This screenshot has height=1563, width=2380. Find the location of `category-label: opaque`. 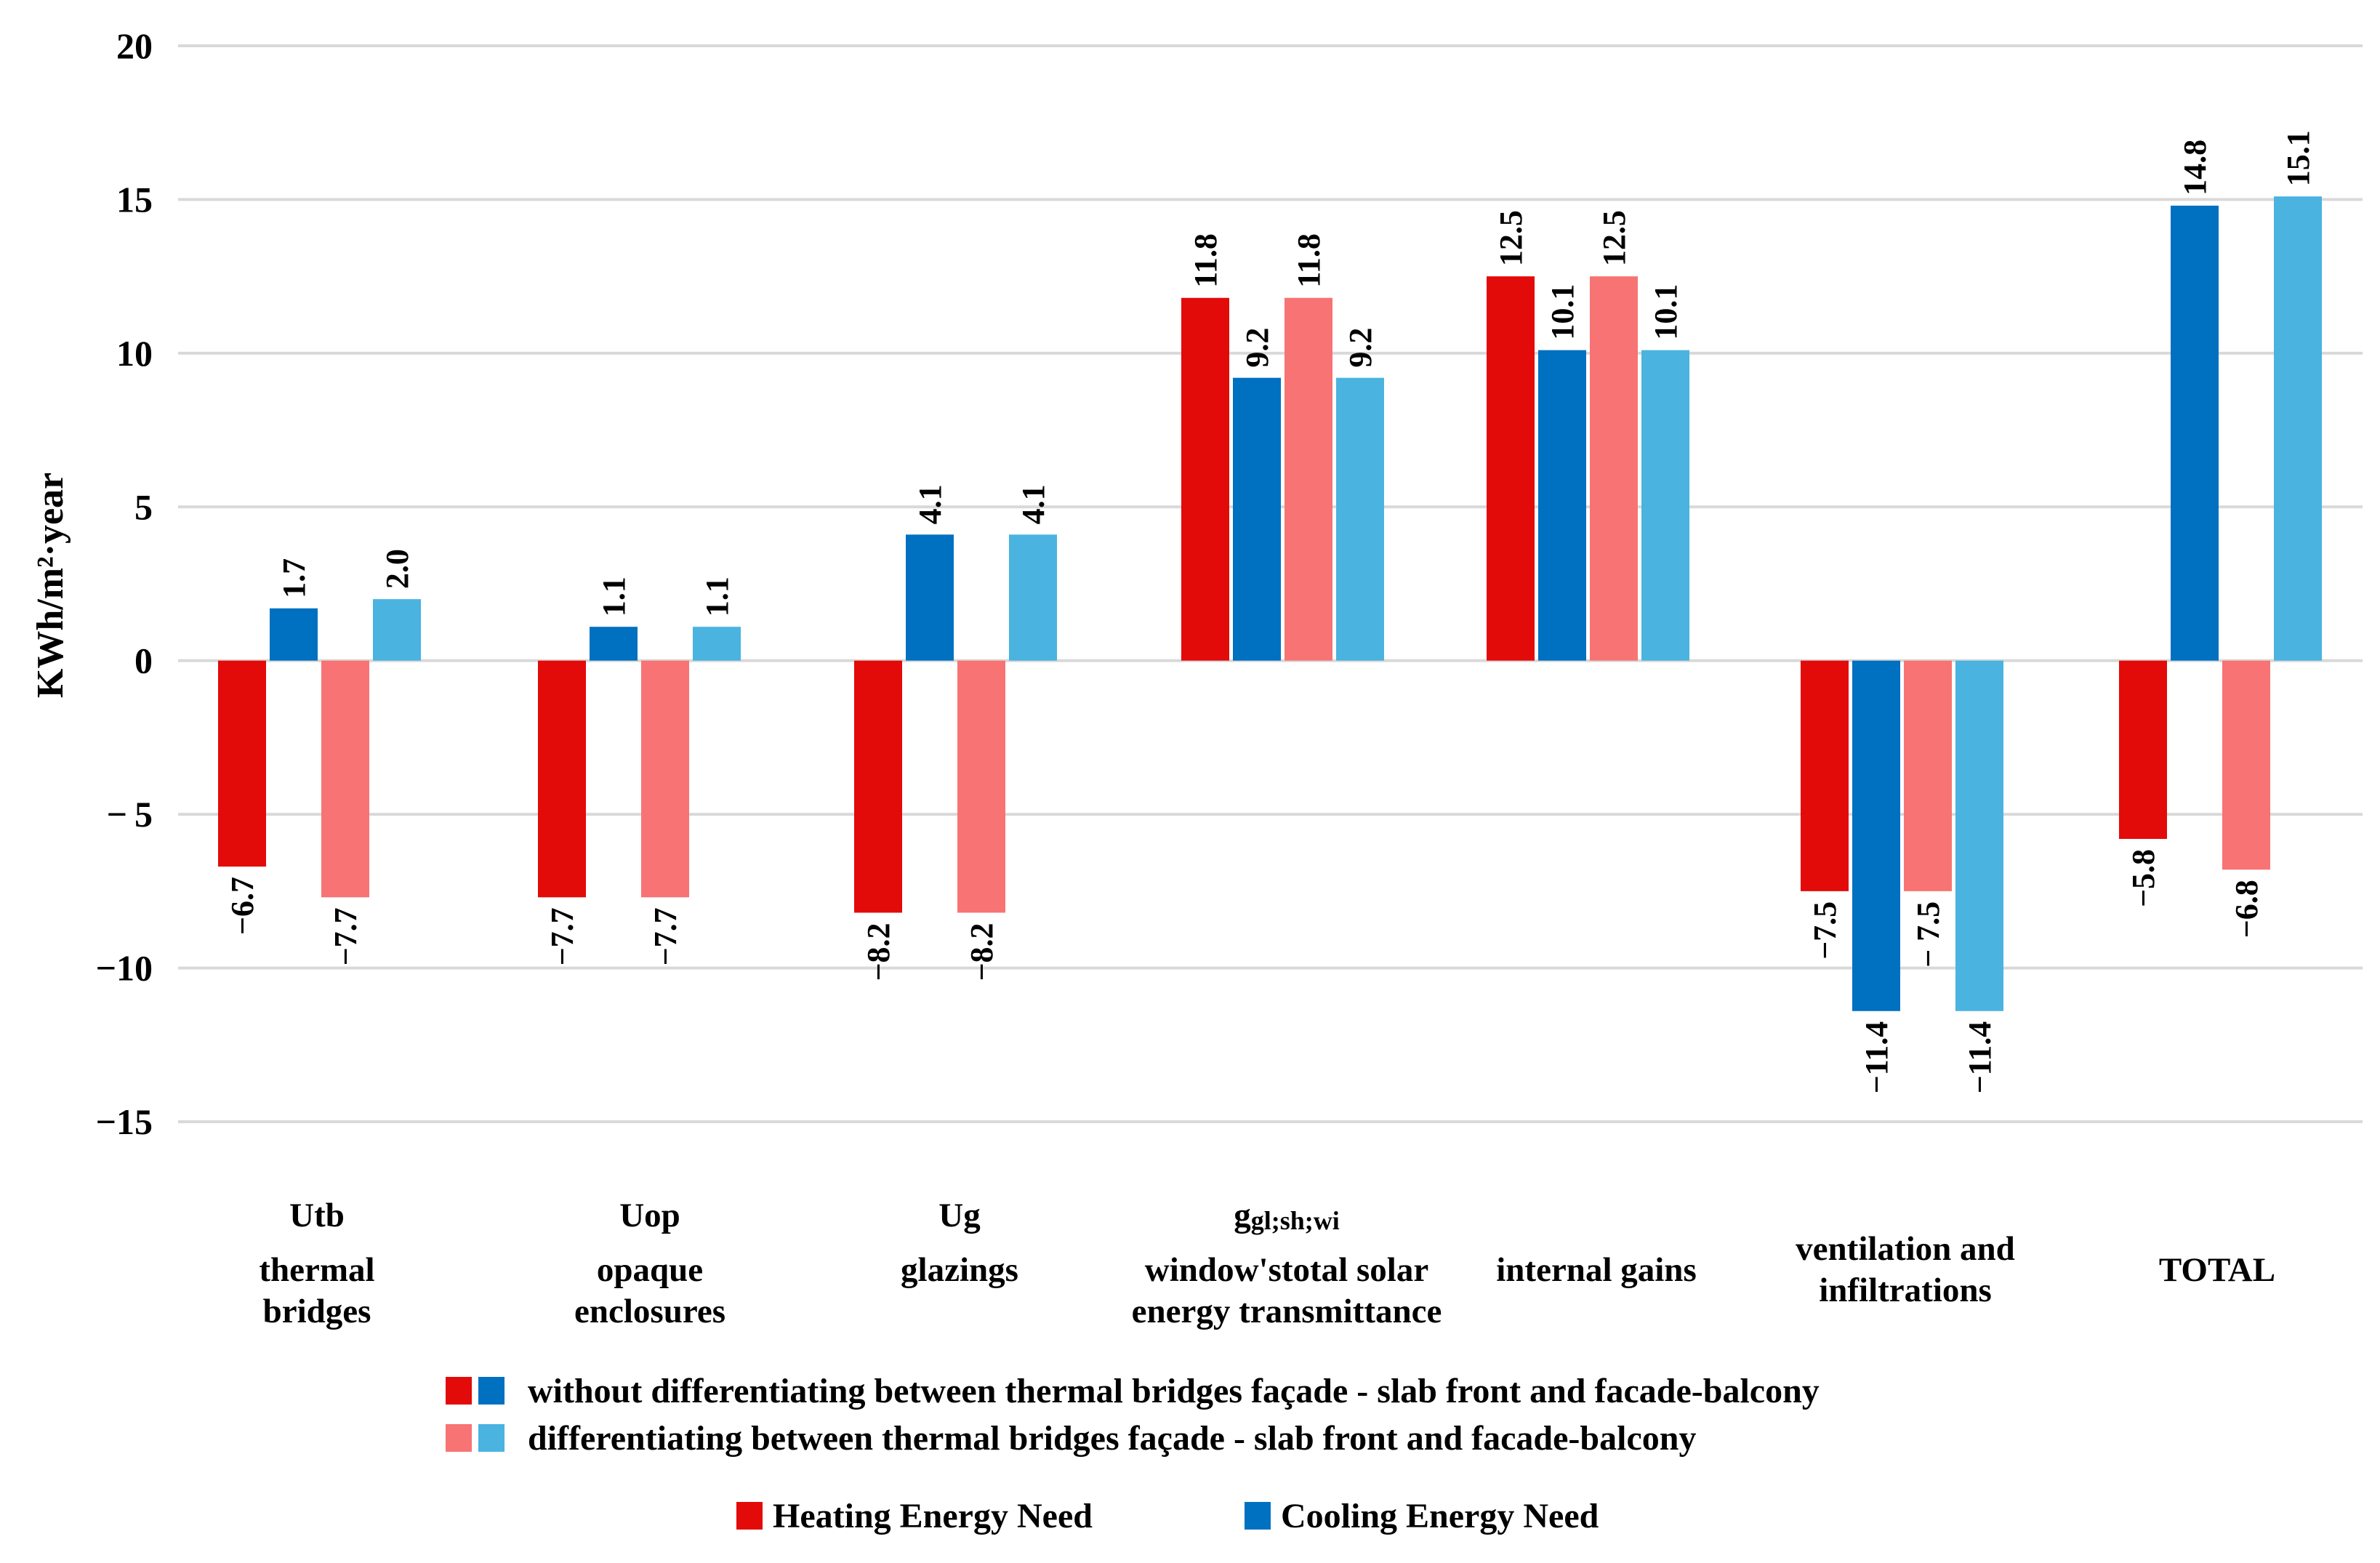

category-label: opaque is located at coordinates (650, 1270).